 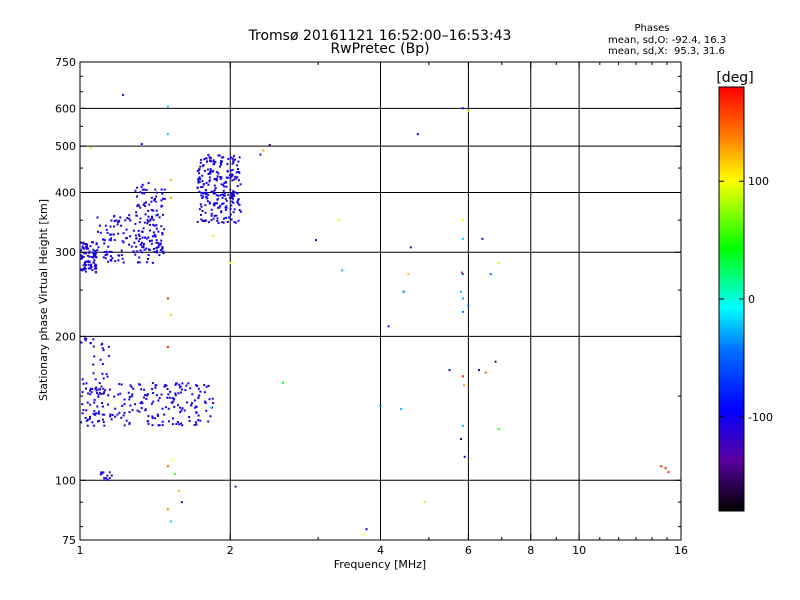 What do you see at coordinates (758, 181) in the screenshot?
I see `colorbar-tick-label: 100` at bounding box center [758, 181].